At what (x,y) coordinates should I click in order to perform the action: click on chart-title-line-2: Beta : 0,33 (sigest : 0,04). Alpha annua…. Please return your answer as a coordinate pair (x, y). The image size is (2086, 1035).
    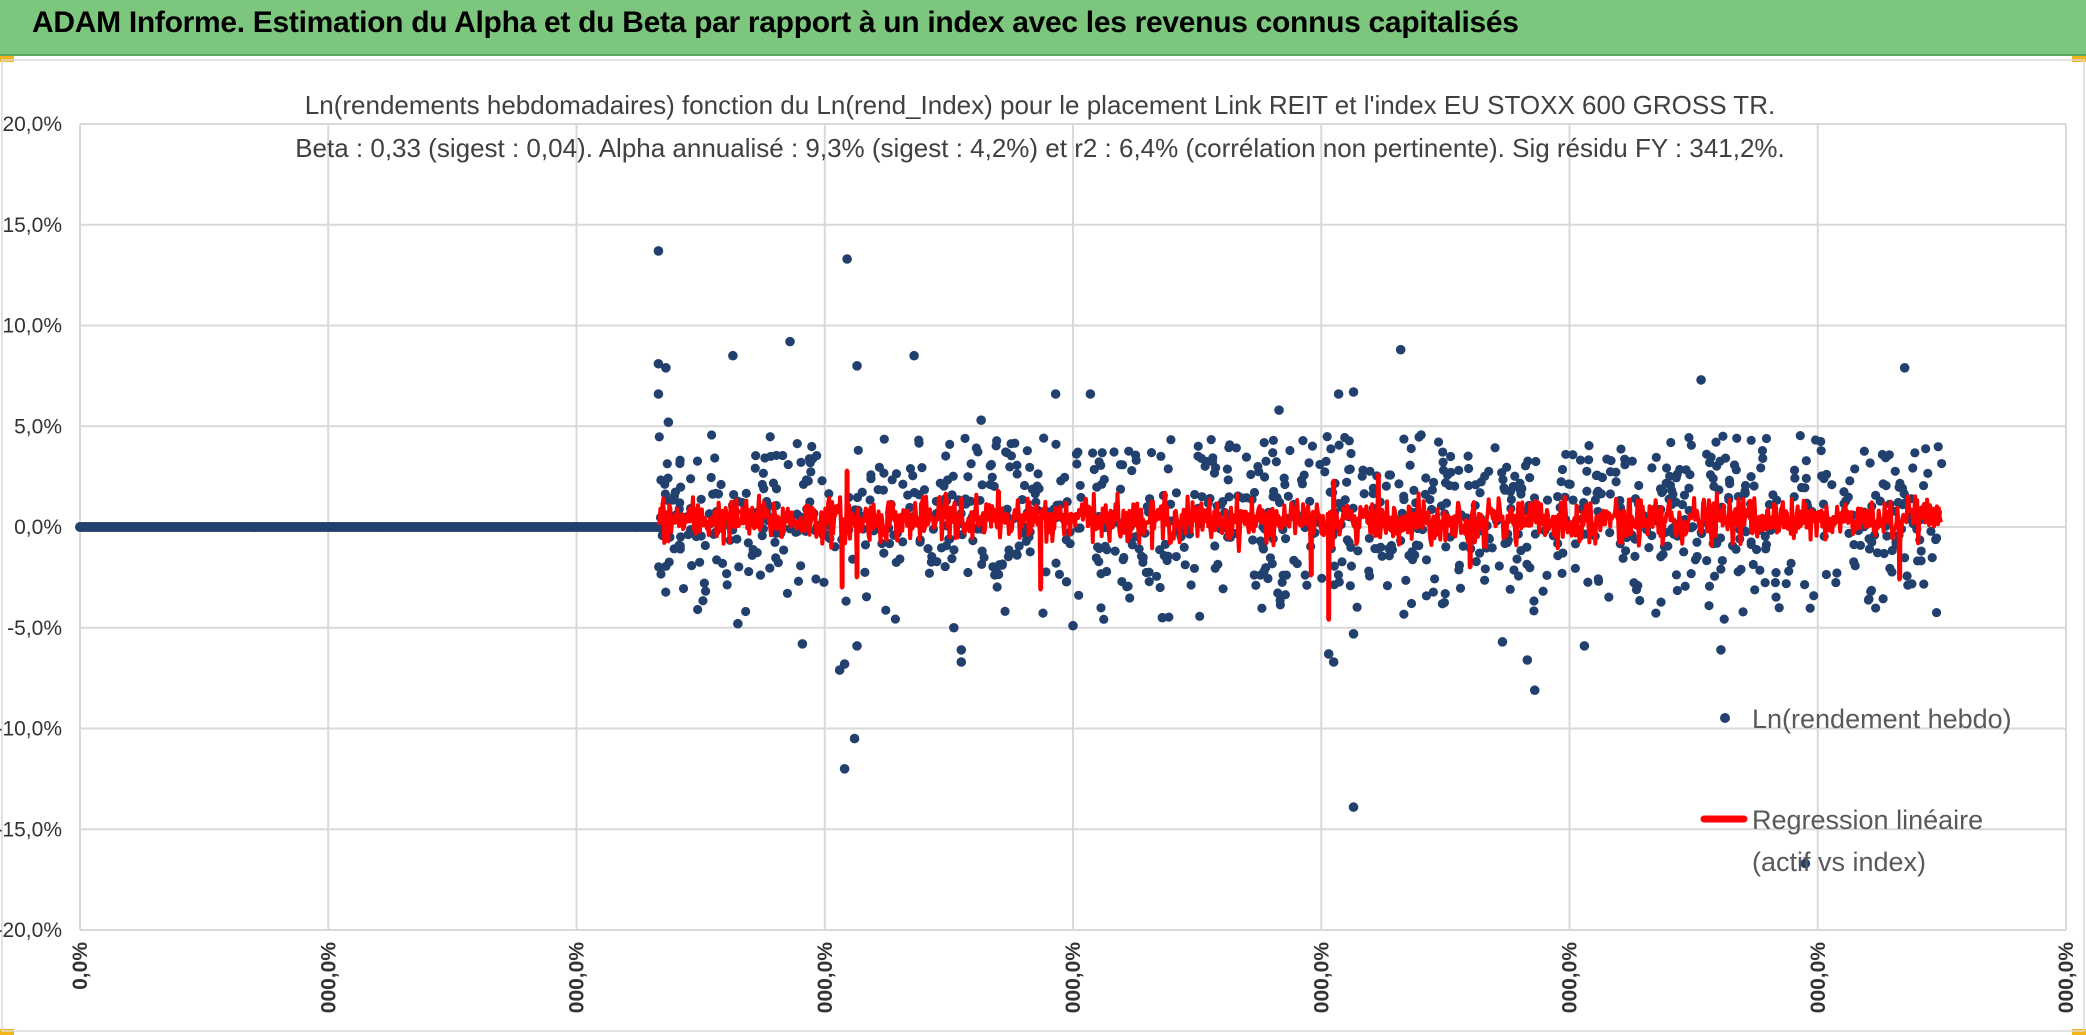
    Looking at the image, I should click on (1040, 148).